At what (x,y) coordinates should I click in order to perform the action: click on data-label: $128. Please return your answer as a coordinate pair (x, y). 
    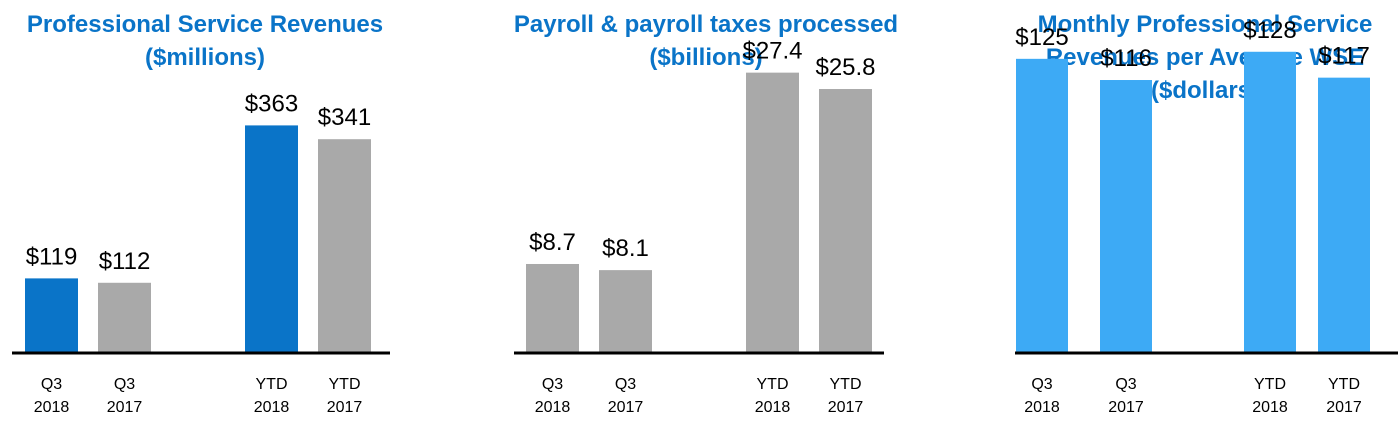
    Looking at the image, I should click on (1269, 30).